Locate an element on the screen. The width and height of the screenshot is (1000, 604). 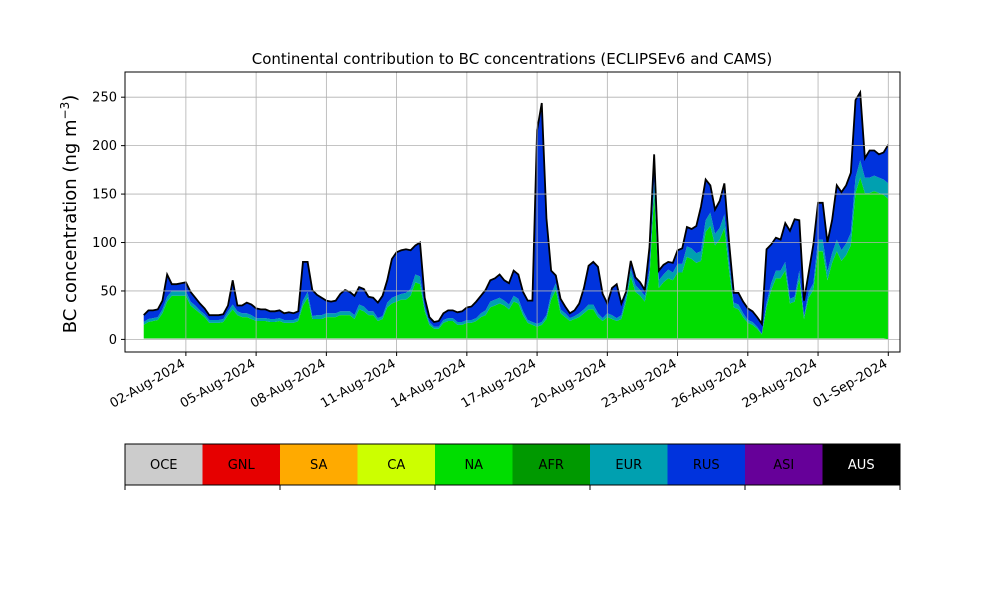
legend-label: CA is located at coordinates (396, 465).